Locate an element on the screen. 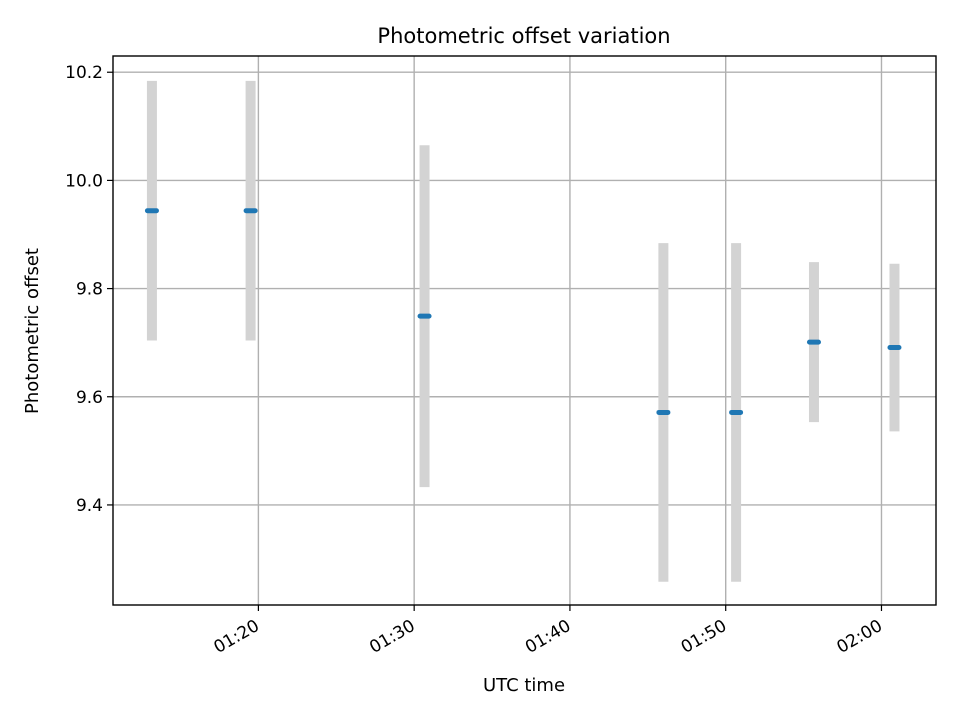 This screenshot has height=720, width=960. x-tick-label: 01:40 is located at coordinates (548, 637).